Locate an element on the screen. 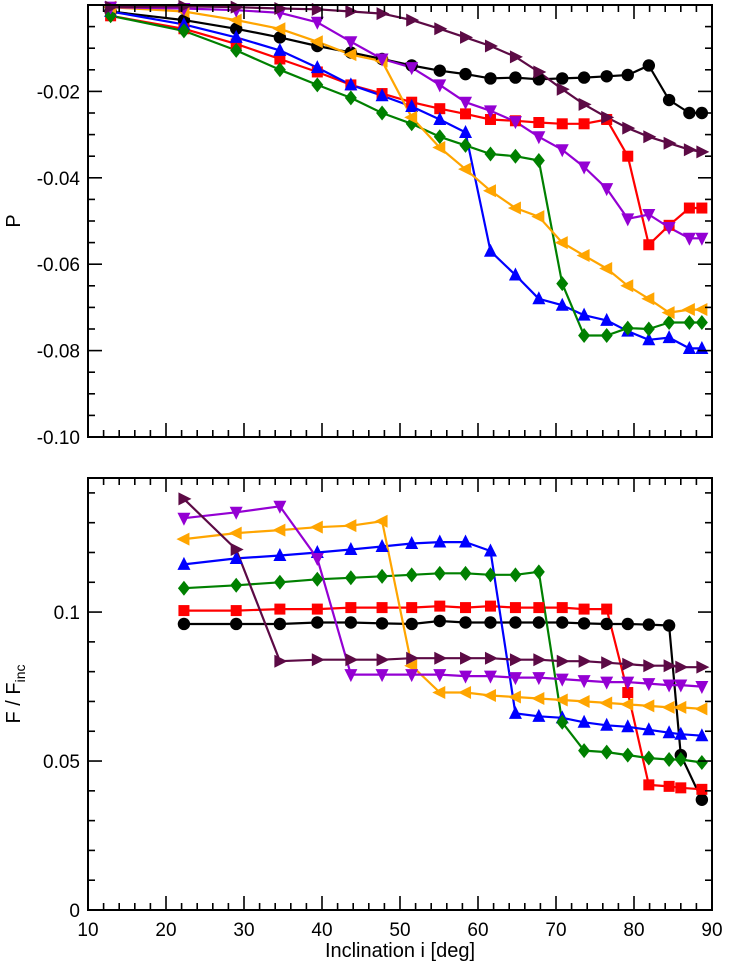 The width and height of the screenshot is (731, 968). bottom-series-line-red is located at coordinates (442, 697).